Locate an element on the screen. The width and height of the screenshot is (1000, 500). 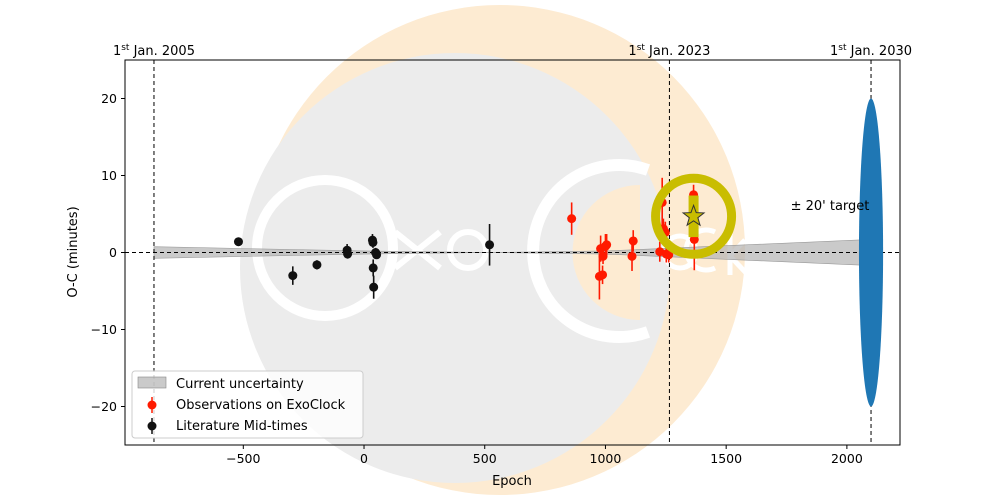
y-tick-label: 10 is located at coordinates (109, 175).